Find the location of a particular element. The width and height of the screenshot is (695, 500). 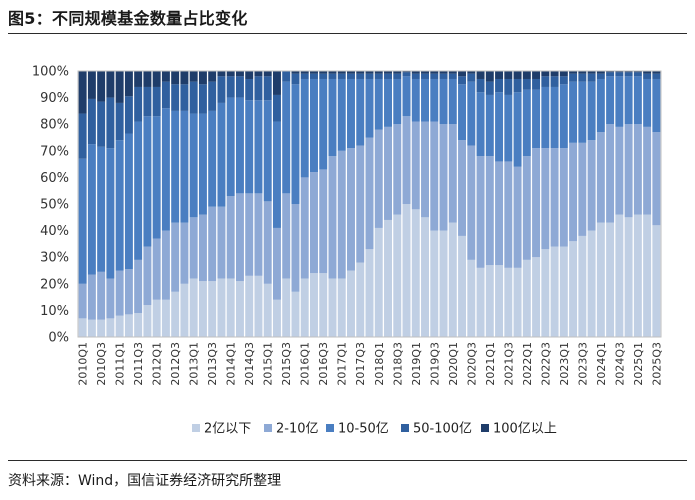

bar-segment-4-2015Q4 is located at coordinates (295, 79).